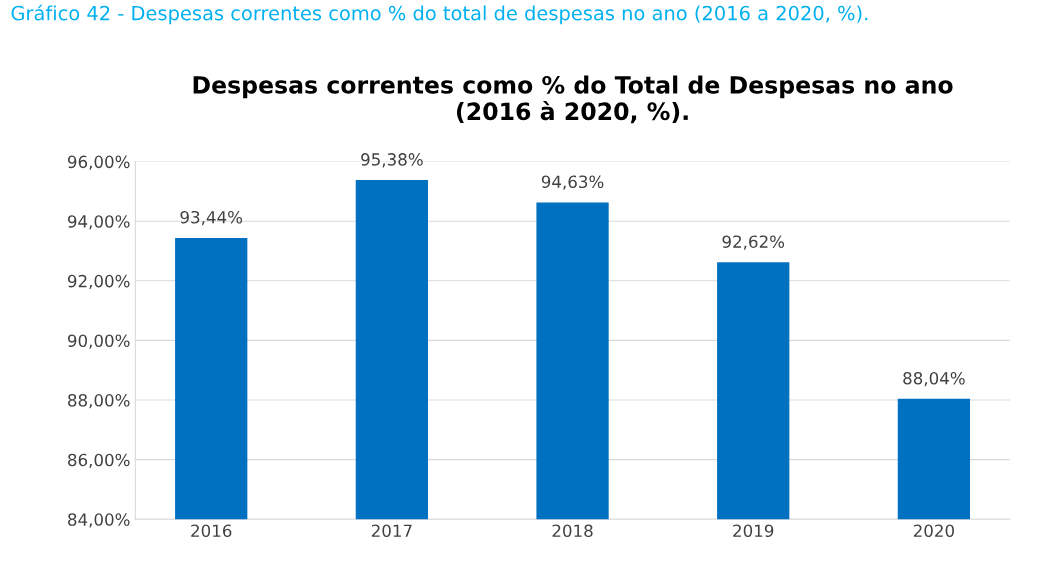 This screenshot has height=577, width=1041. Describe the element at coordinates (391, 531) in the screenshot. I see `x-tick-label: 2017` at that location.